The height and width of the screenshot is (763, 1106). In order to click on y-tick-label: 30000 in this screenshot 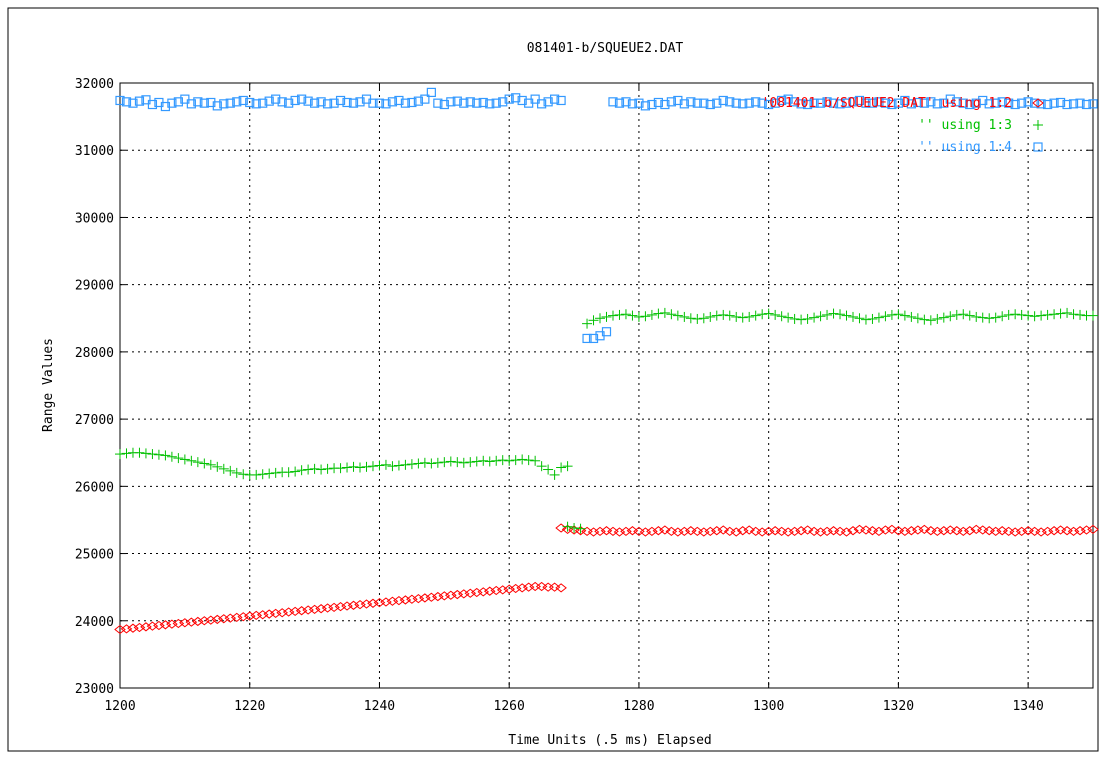, I will do `click(94, 218)`.